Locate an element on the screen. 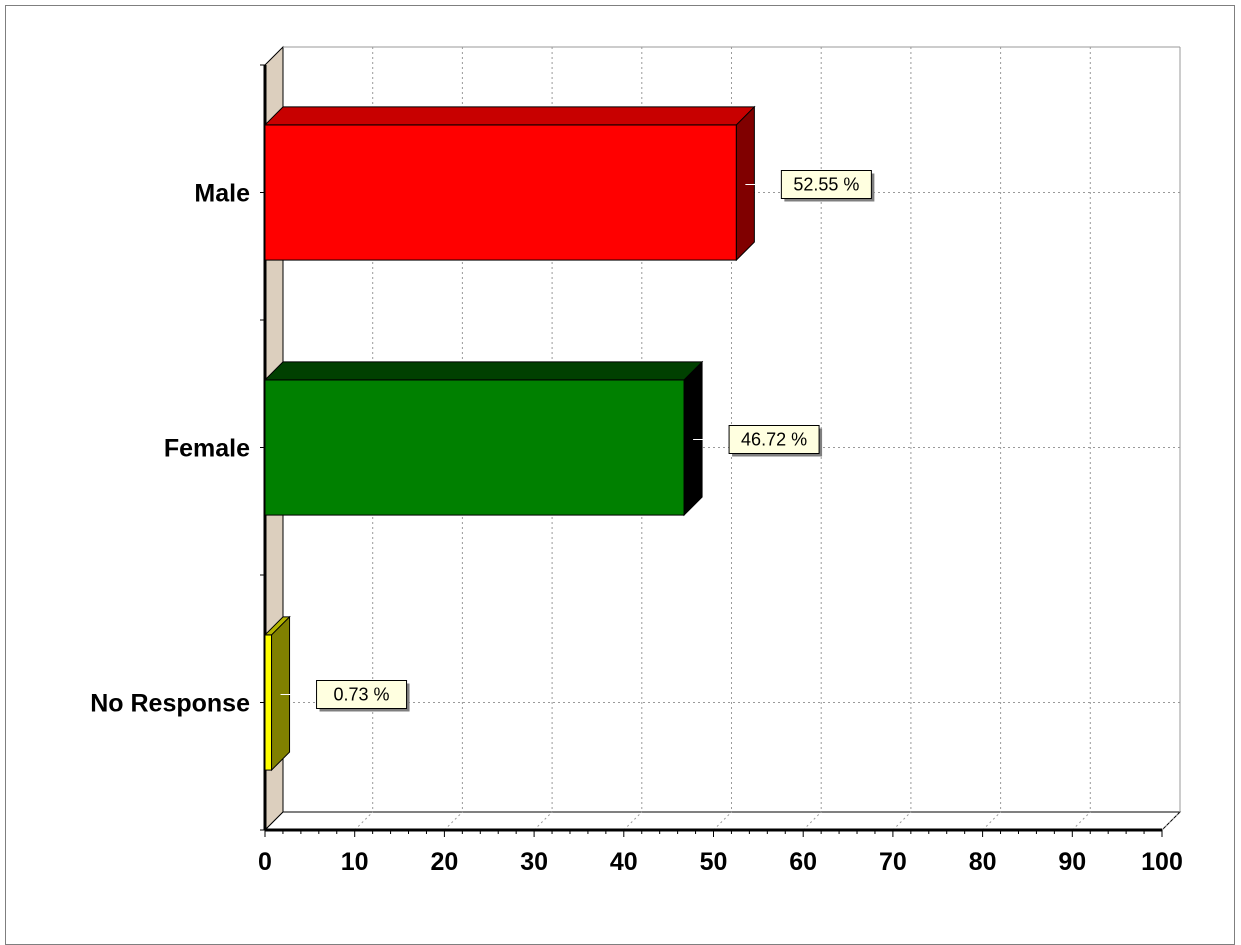 This screenshot has width=1241, height=945. data-label: 52.55 % is located at coordinates (826, 185).